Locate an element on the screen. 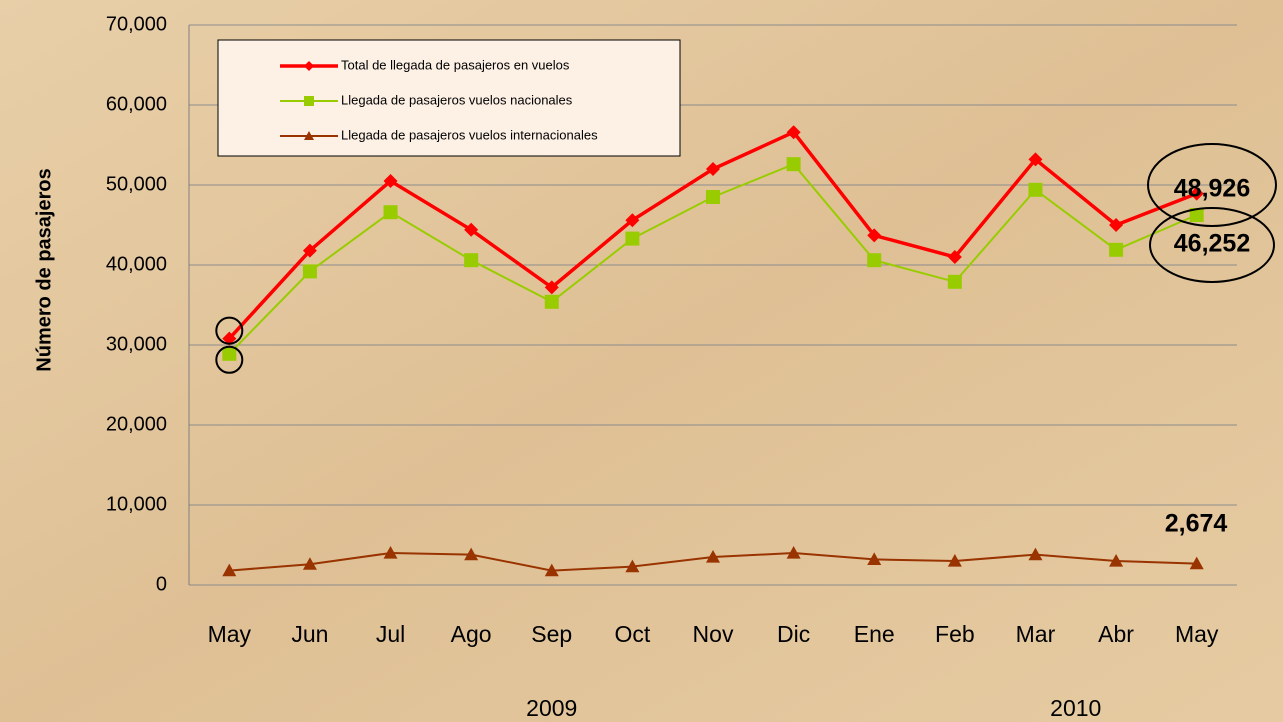 Image resolution: width=1283 pixels, height=722 pixels. y-tick-label: 0 is located at coordinates (161, 584).